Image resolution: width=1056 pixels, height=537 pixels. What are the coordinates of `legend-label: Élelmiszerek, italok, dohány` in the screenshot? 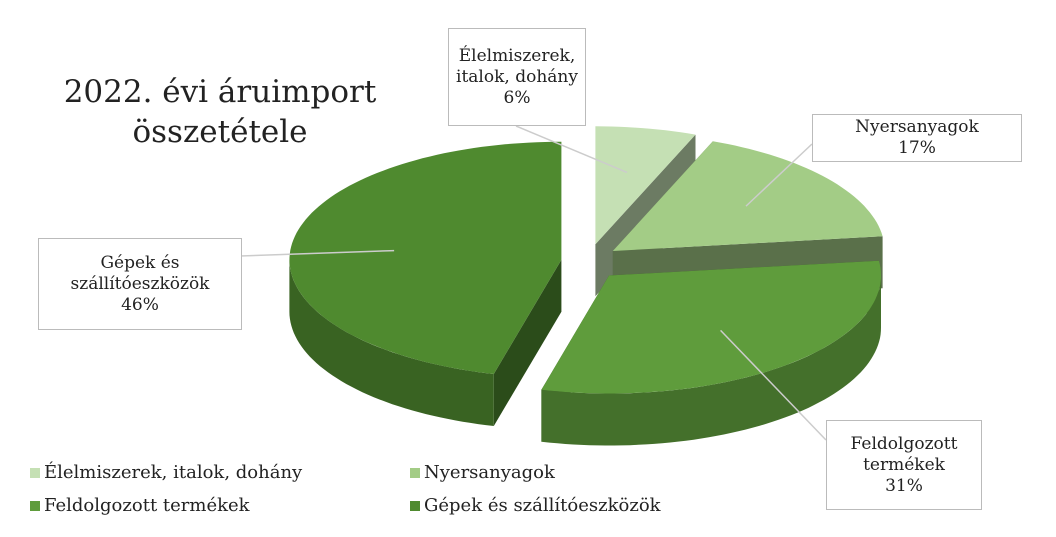 It's located at (173, 472).